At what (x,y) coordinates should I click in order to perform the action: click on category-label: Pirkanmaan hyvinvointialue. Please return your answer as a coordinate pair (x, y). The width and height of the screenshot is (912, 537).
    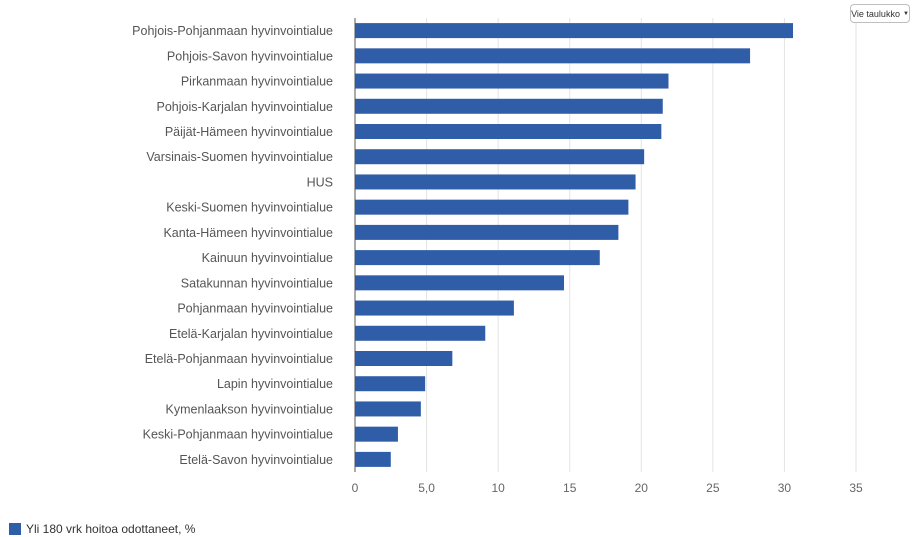
    Looking at the image, I should click on (257, 82).